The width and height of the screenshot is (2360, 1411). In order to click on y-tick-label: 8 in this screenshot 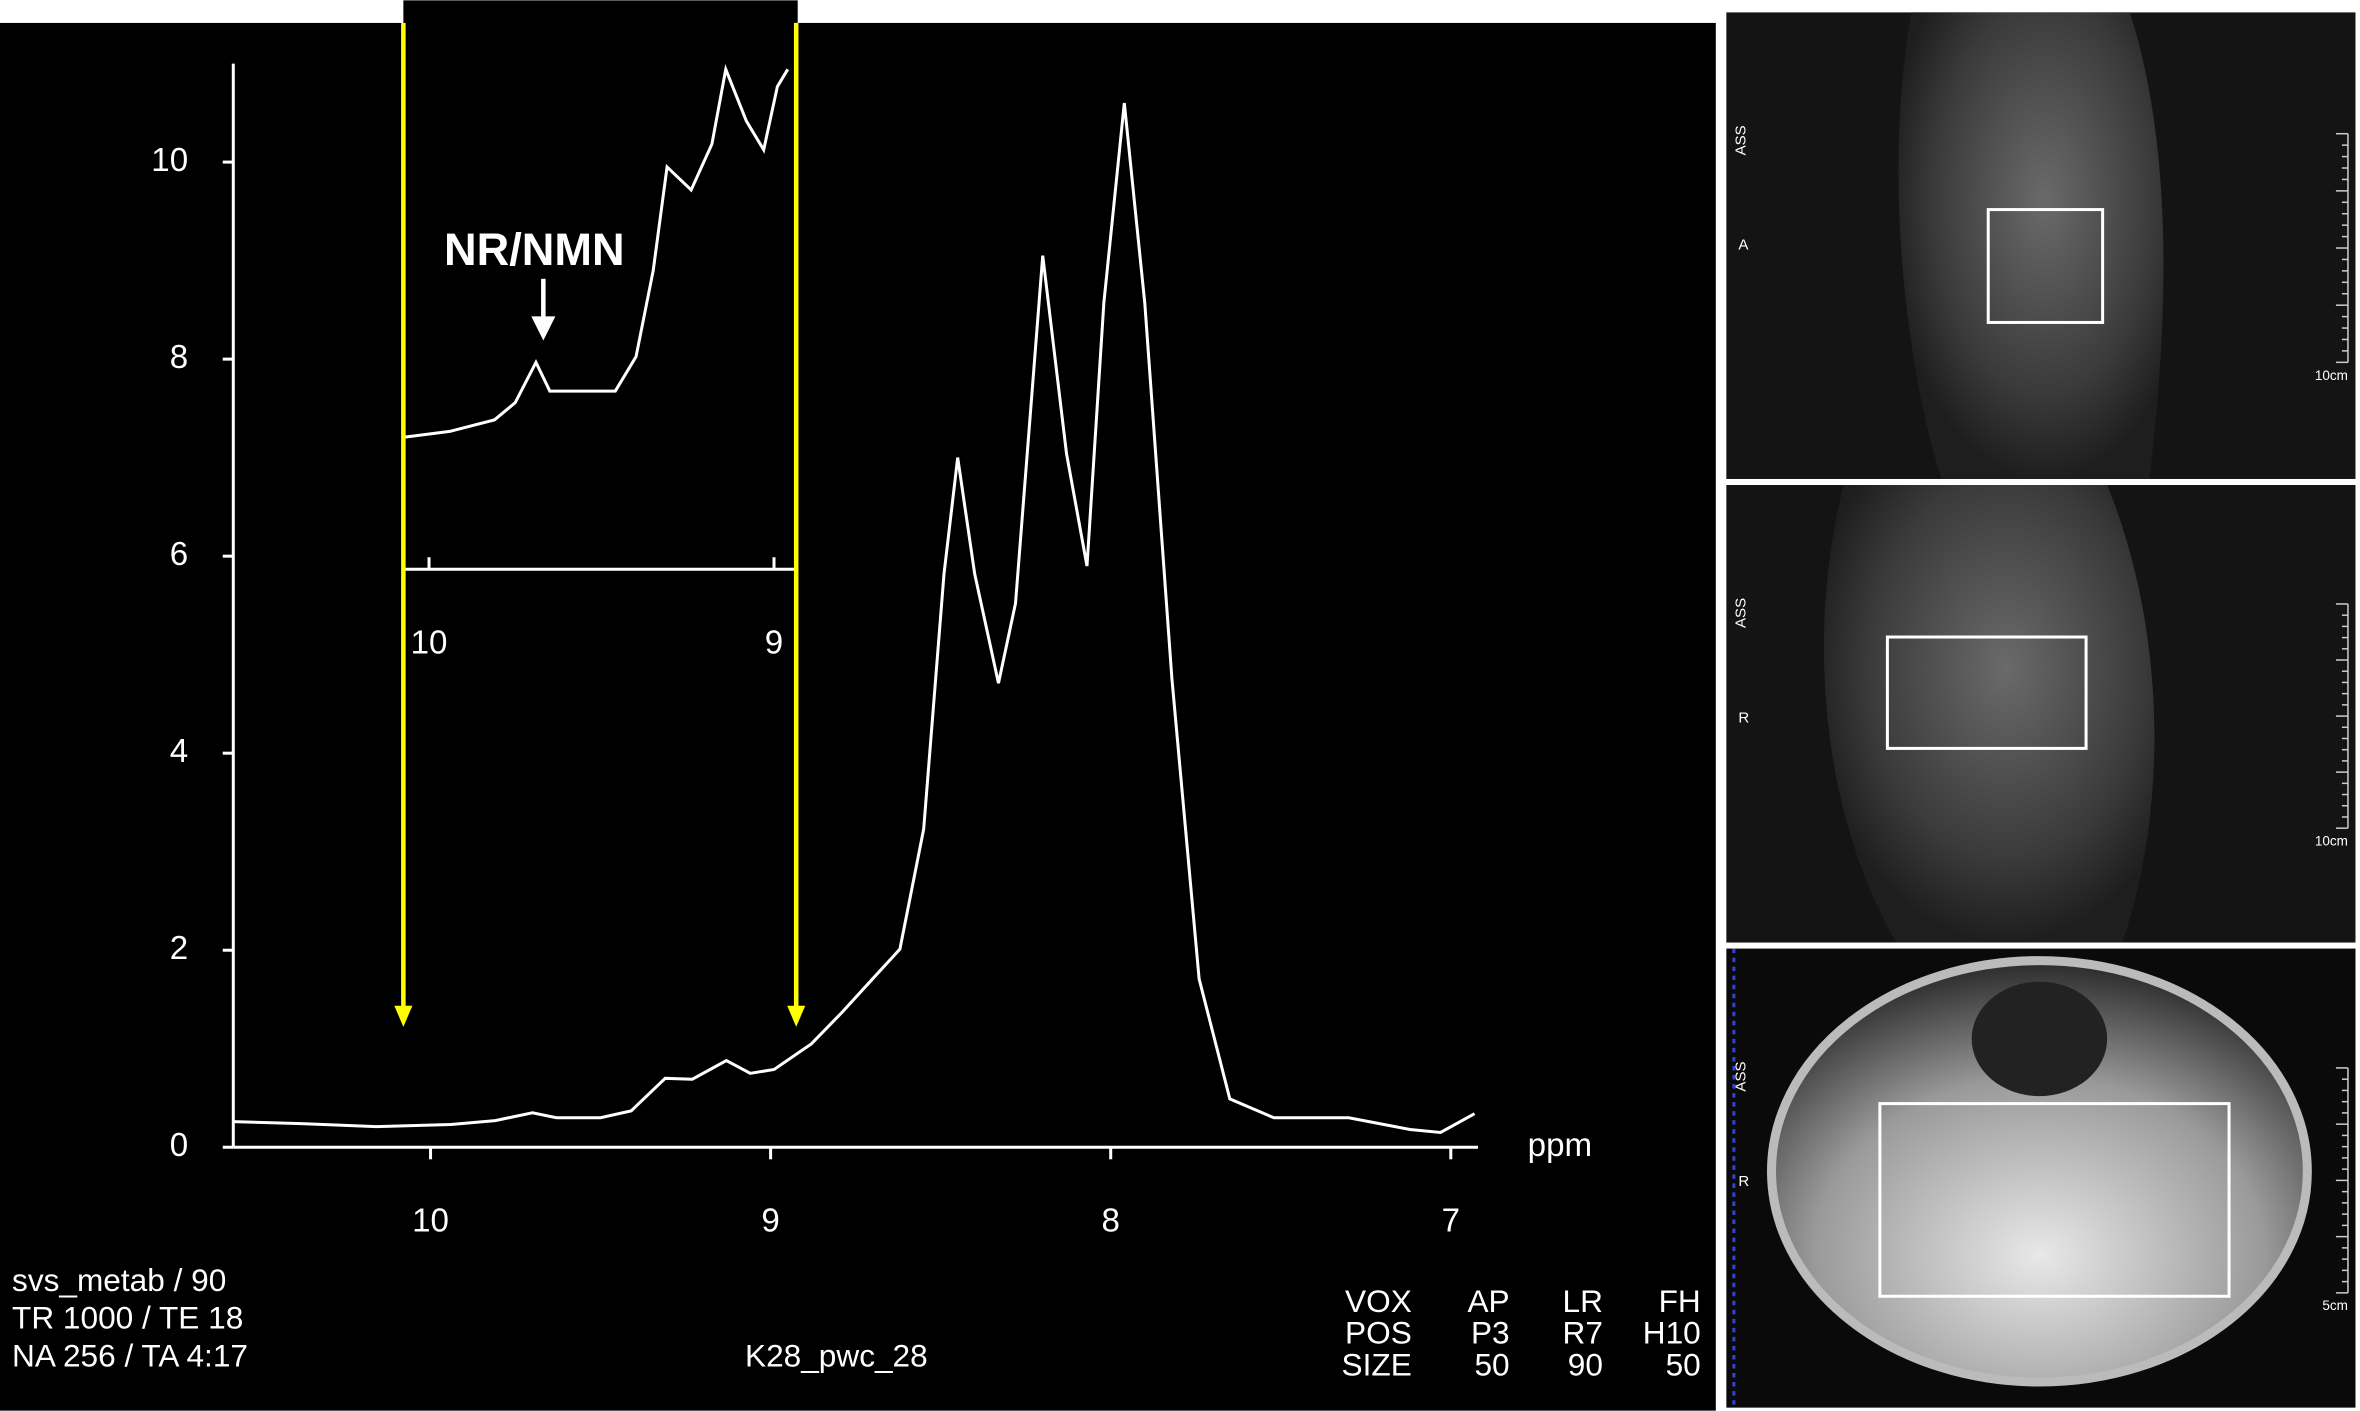, I will do `click(179, 357)`.